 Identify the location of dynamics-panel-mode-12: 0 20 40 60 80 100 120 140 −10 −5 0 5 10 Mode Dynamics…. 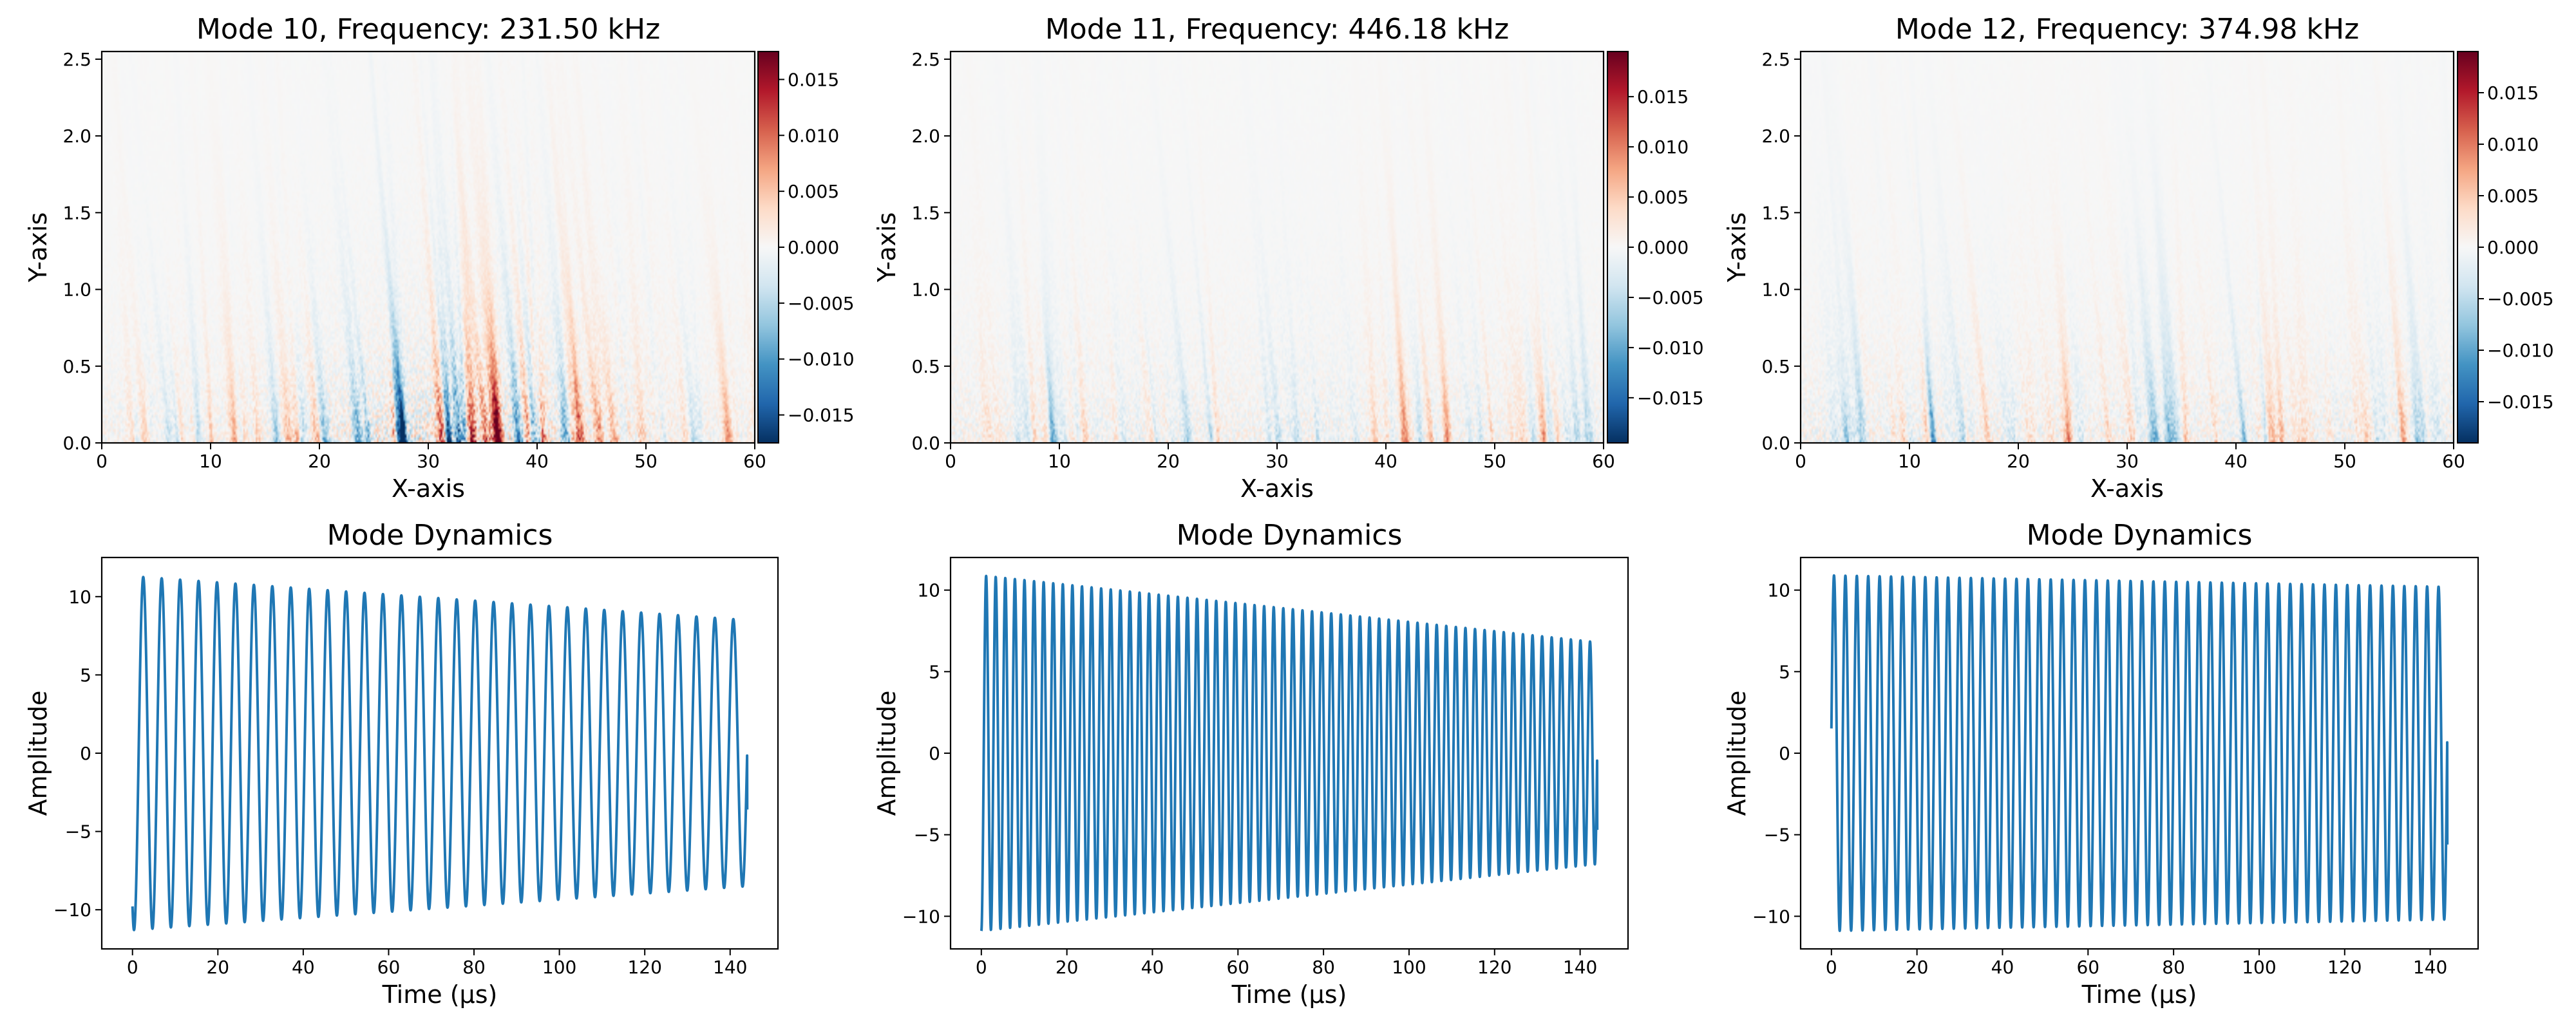
(2101, 764).